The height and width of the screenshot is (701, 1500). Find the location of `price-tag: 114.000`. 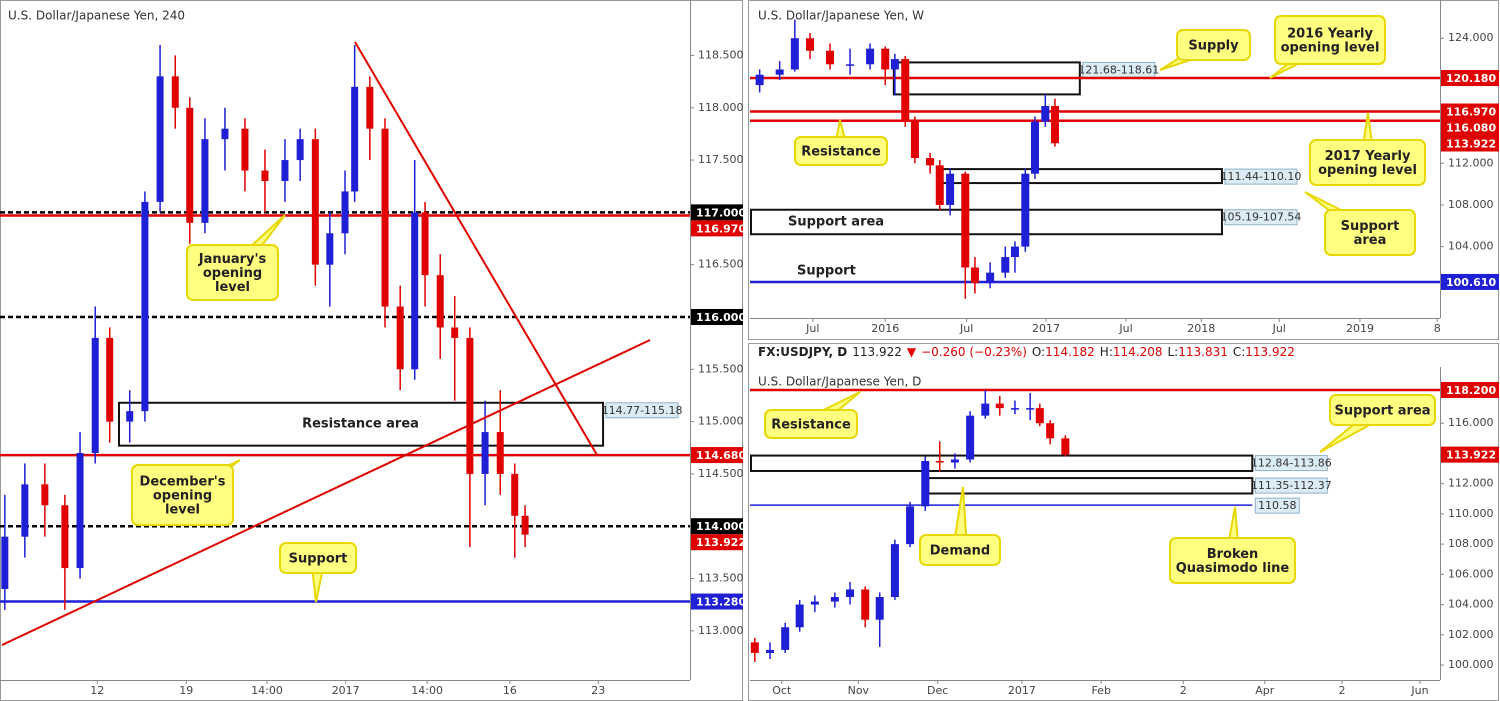

price-tag: 114.000 is located at coordinates (718, 526).